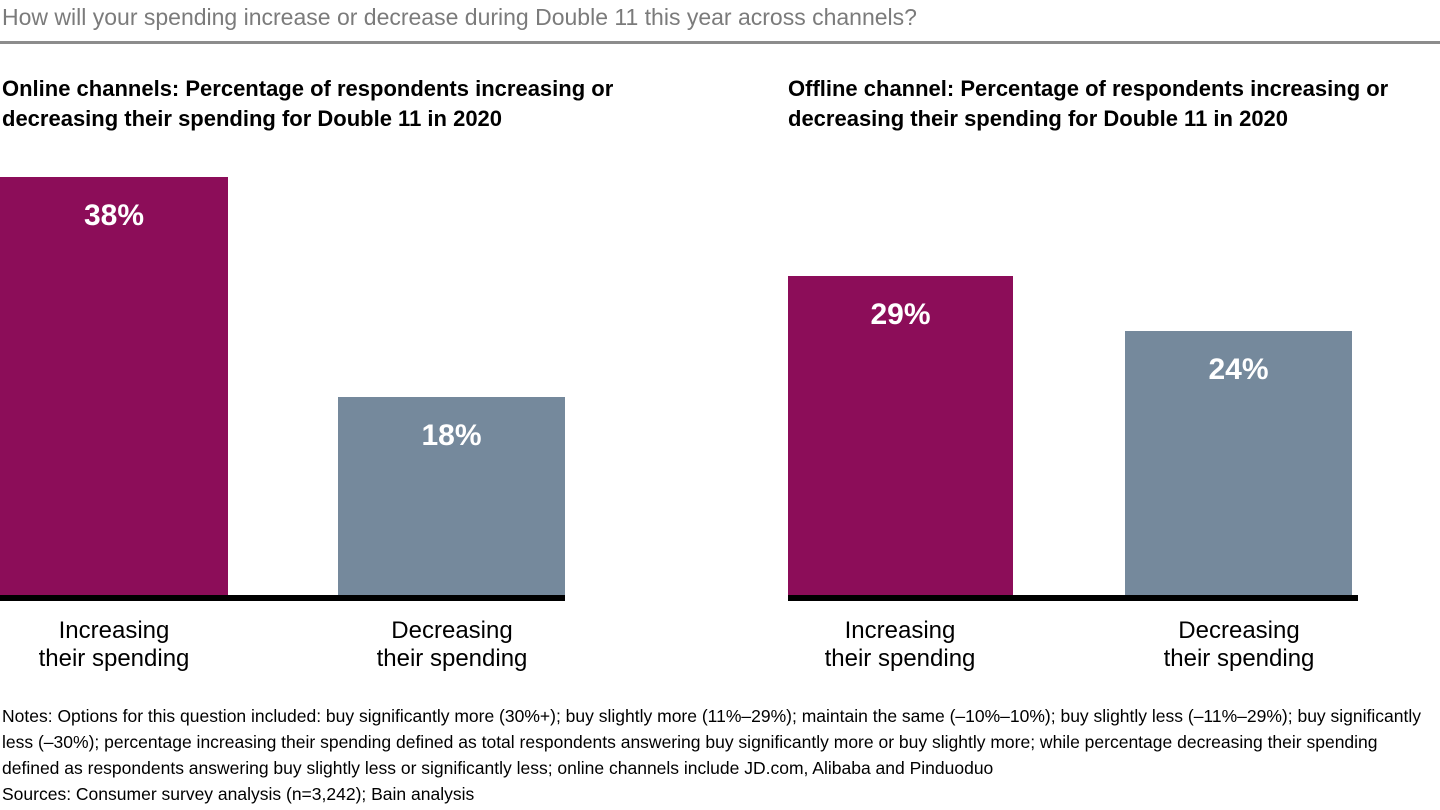 Image resolution: width=1440 pixels, height=810 pixels. I want to click on online-bar-decreasing: 18%, so click(451, 496).